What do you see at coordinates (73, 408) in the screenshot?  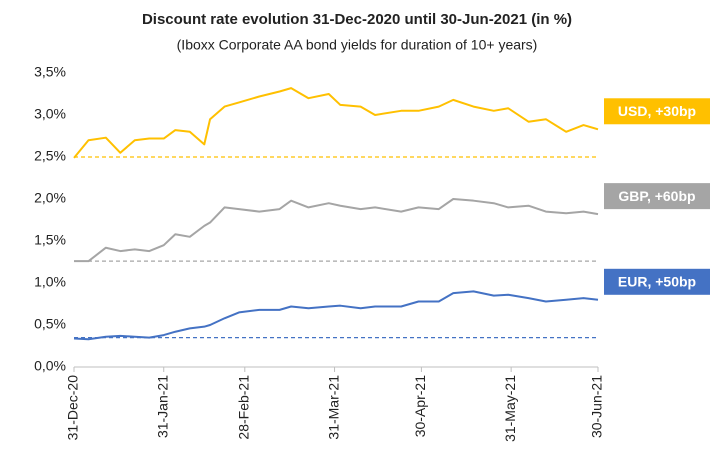 I see `x-tick-label: 31-Dec-20` at bounding box center [73, 408].